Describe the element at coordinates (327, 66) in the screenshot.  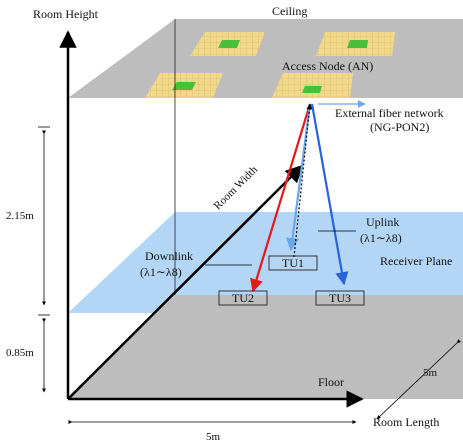
I see `access-node-label: Access Node (AN)` at that location.